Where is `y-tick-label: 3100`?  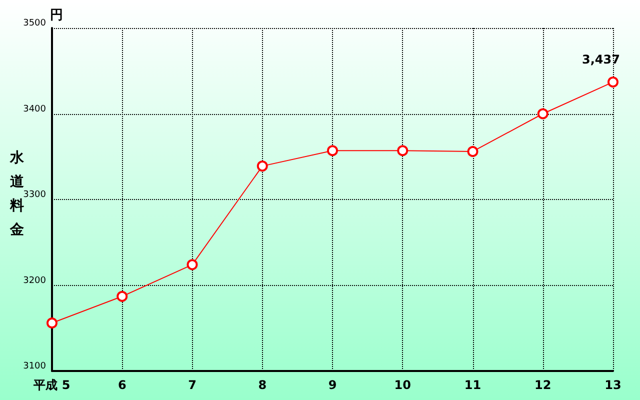
y-tick-label: 3100 is located at coordinates (34, 367).